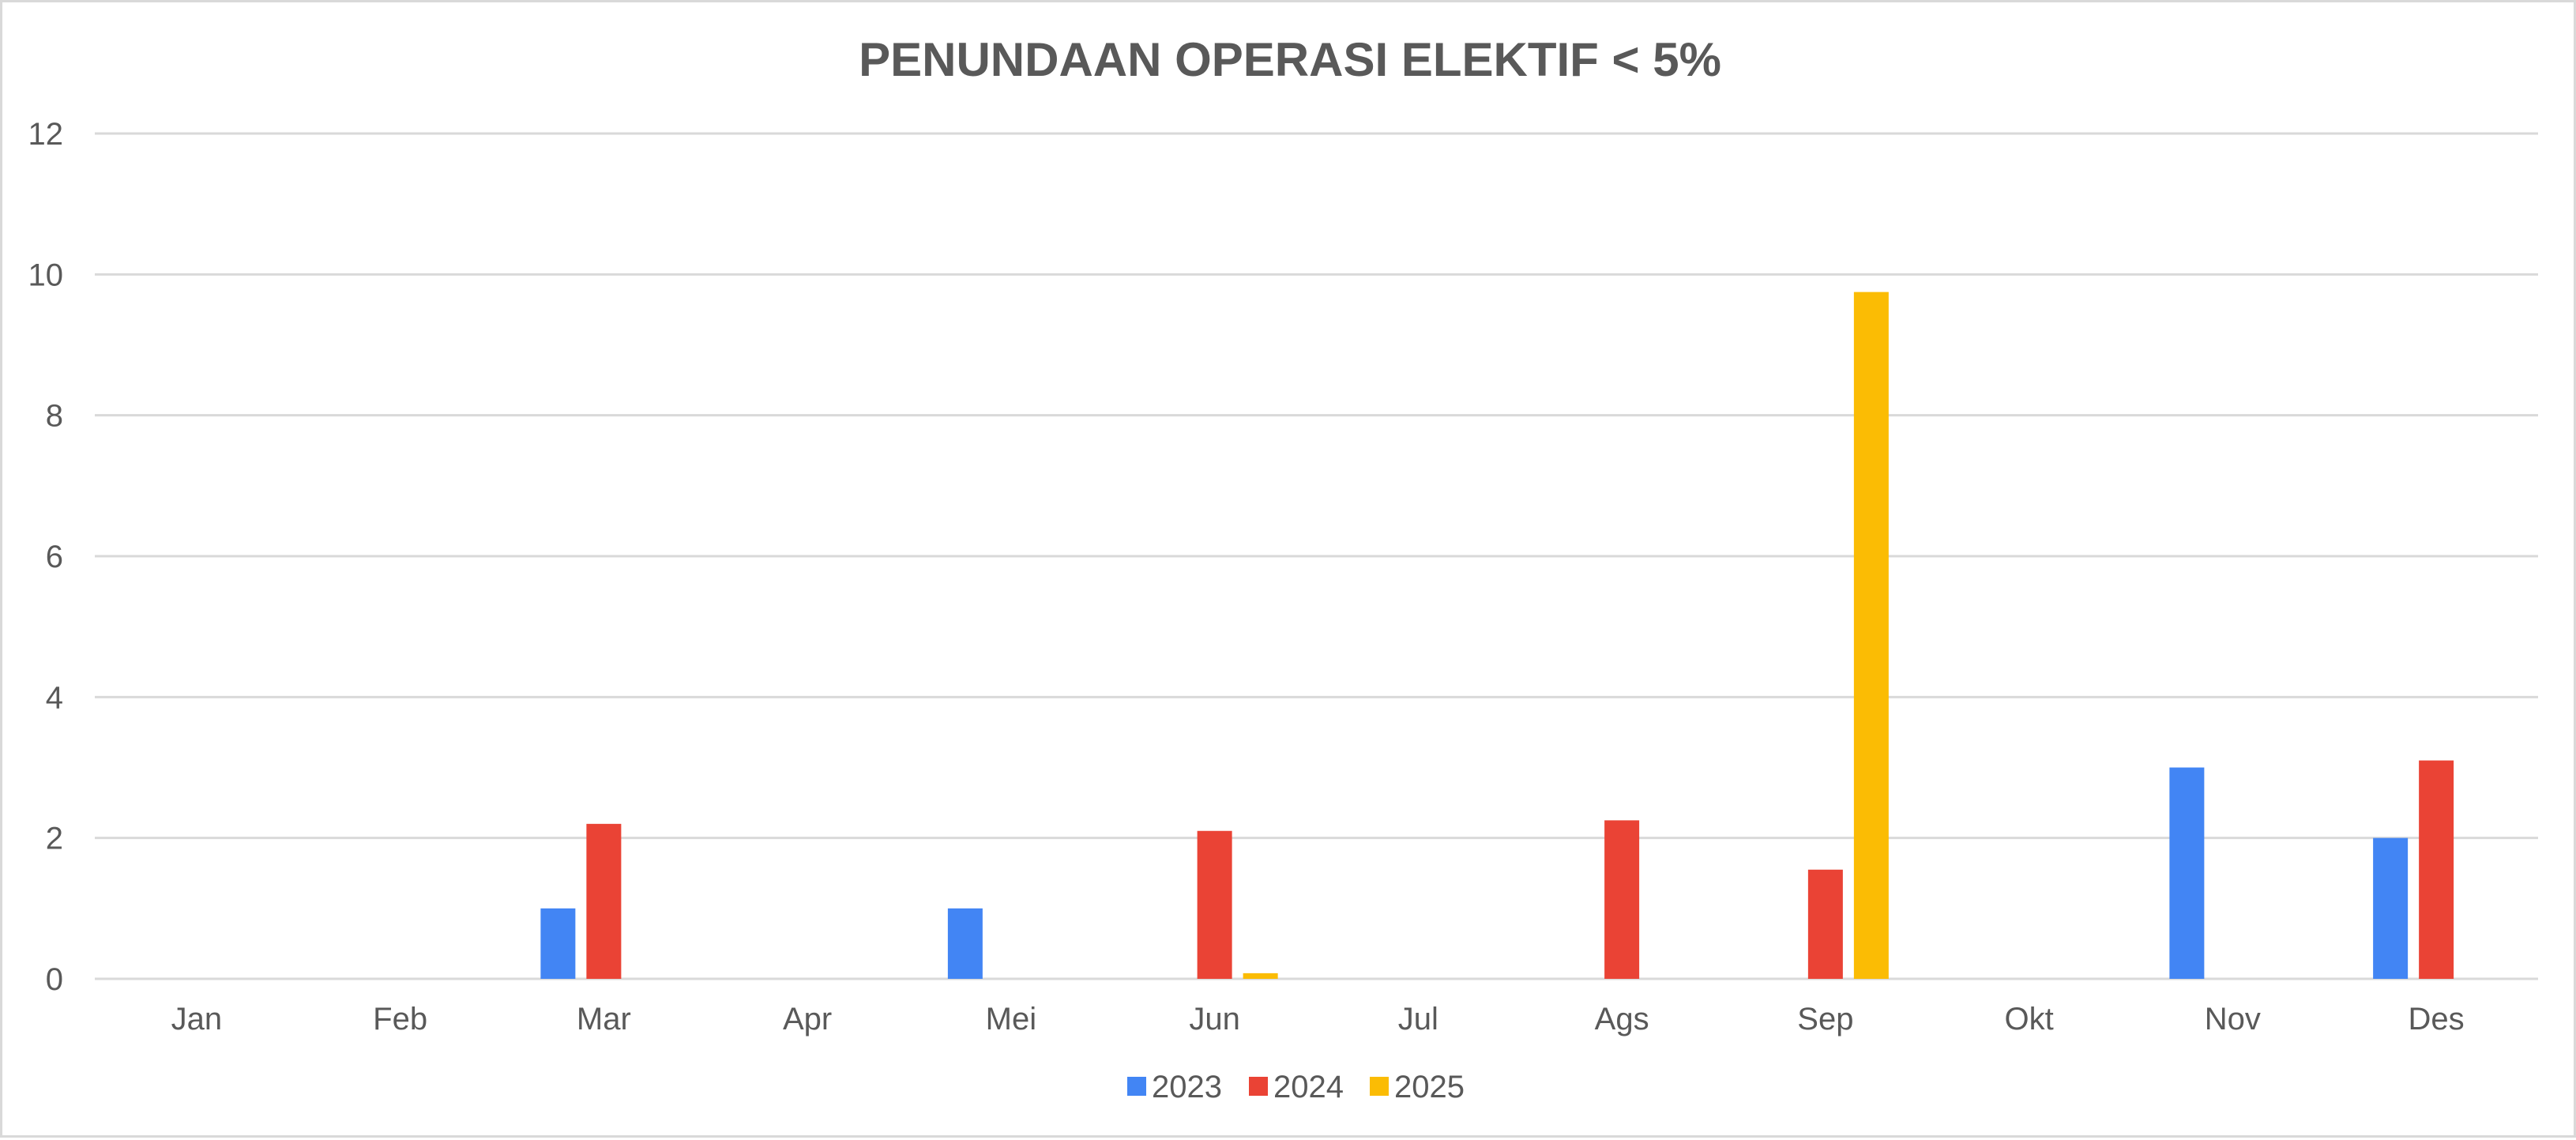 This screenshot has height=1140, width=2576. What do you see at coordinates (1258, 1086) in the screenshot?
I see `legend-swatch-2024` at bounding box center [1258, 1086].